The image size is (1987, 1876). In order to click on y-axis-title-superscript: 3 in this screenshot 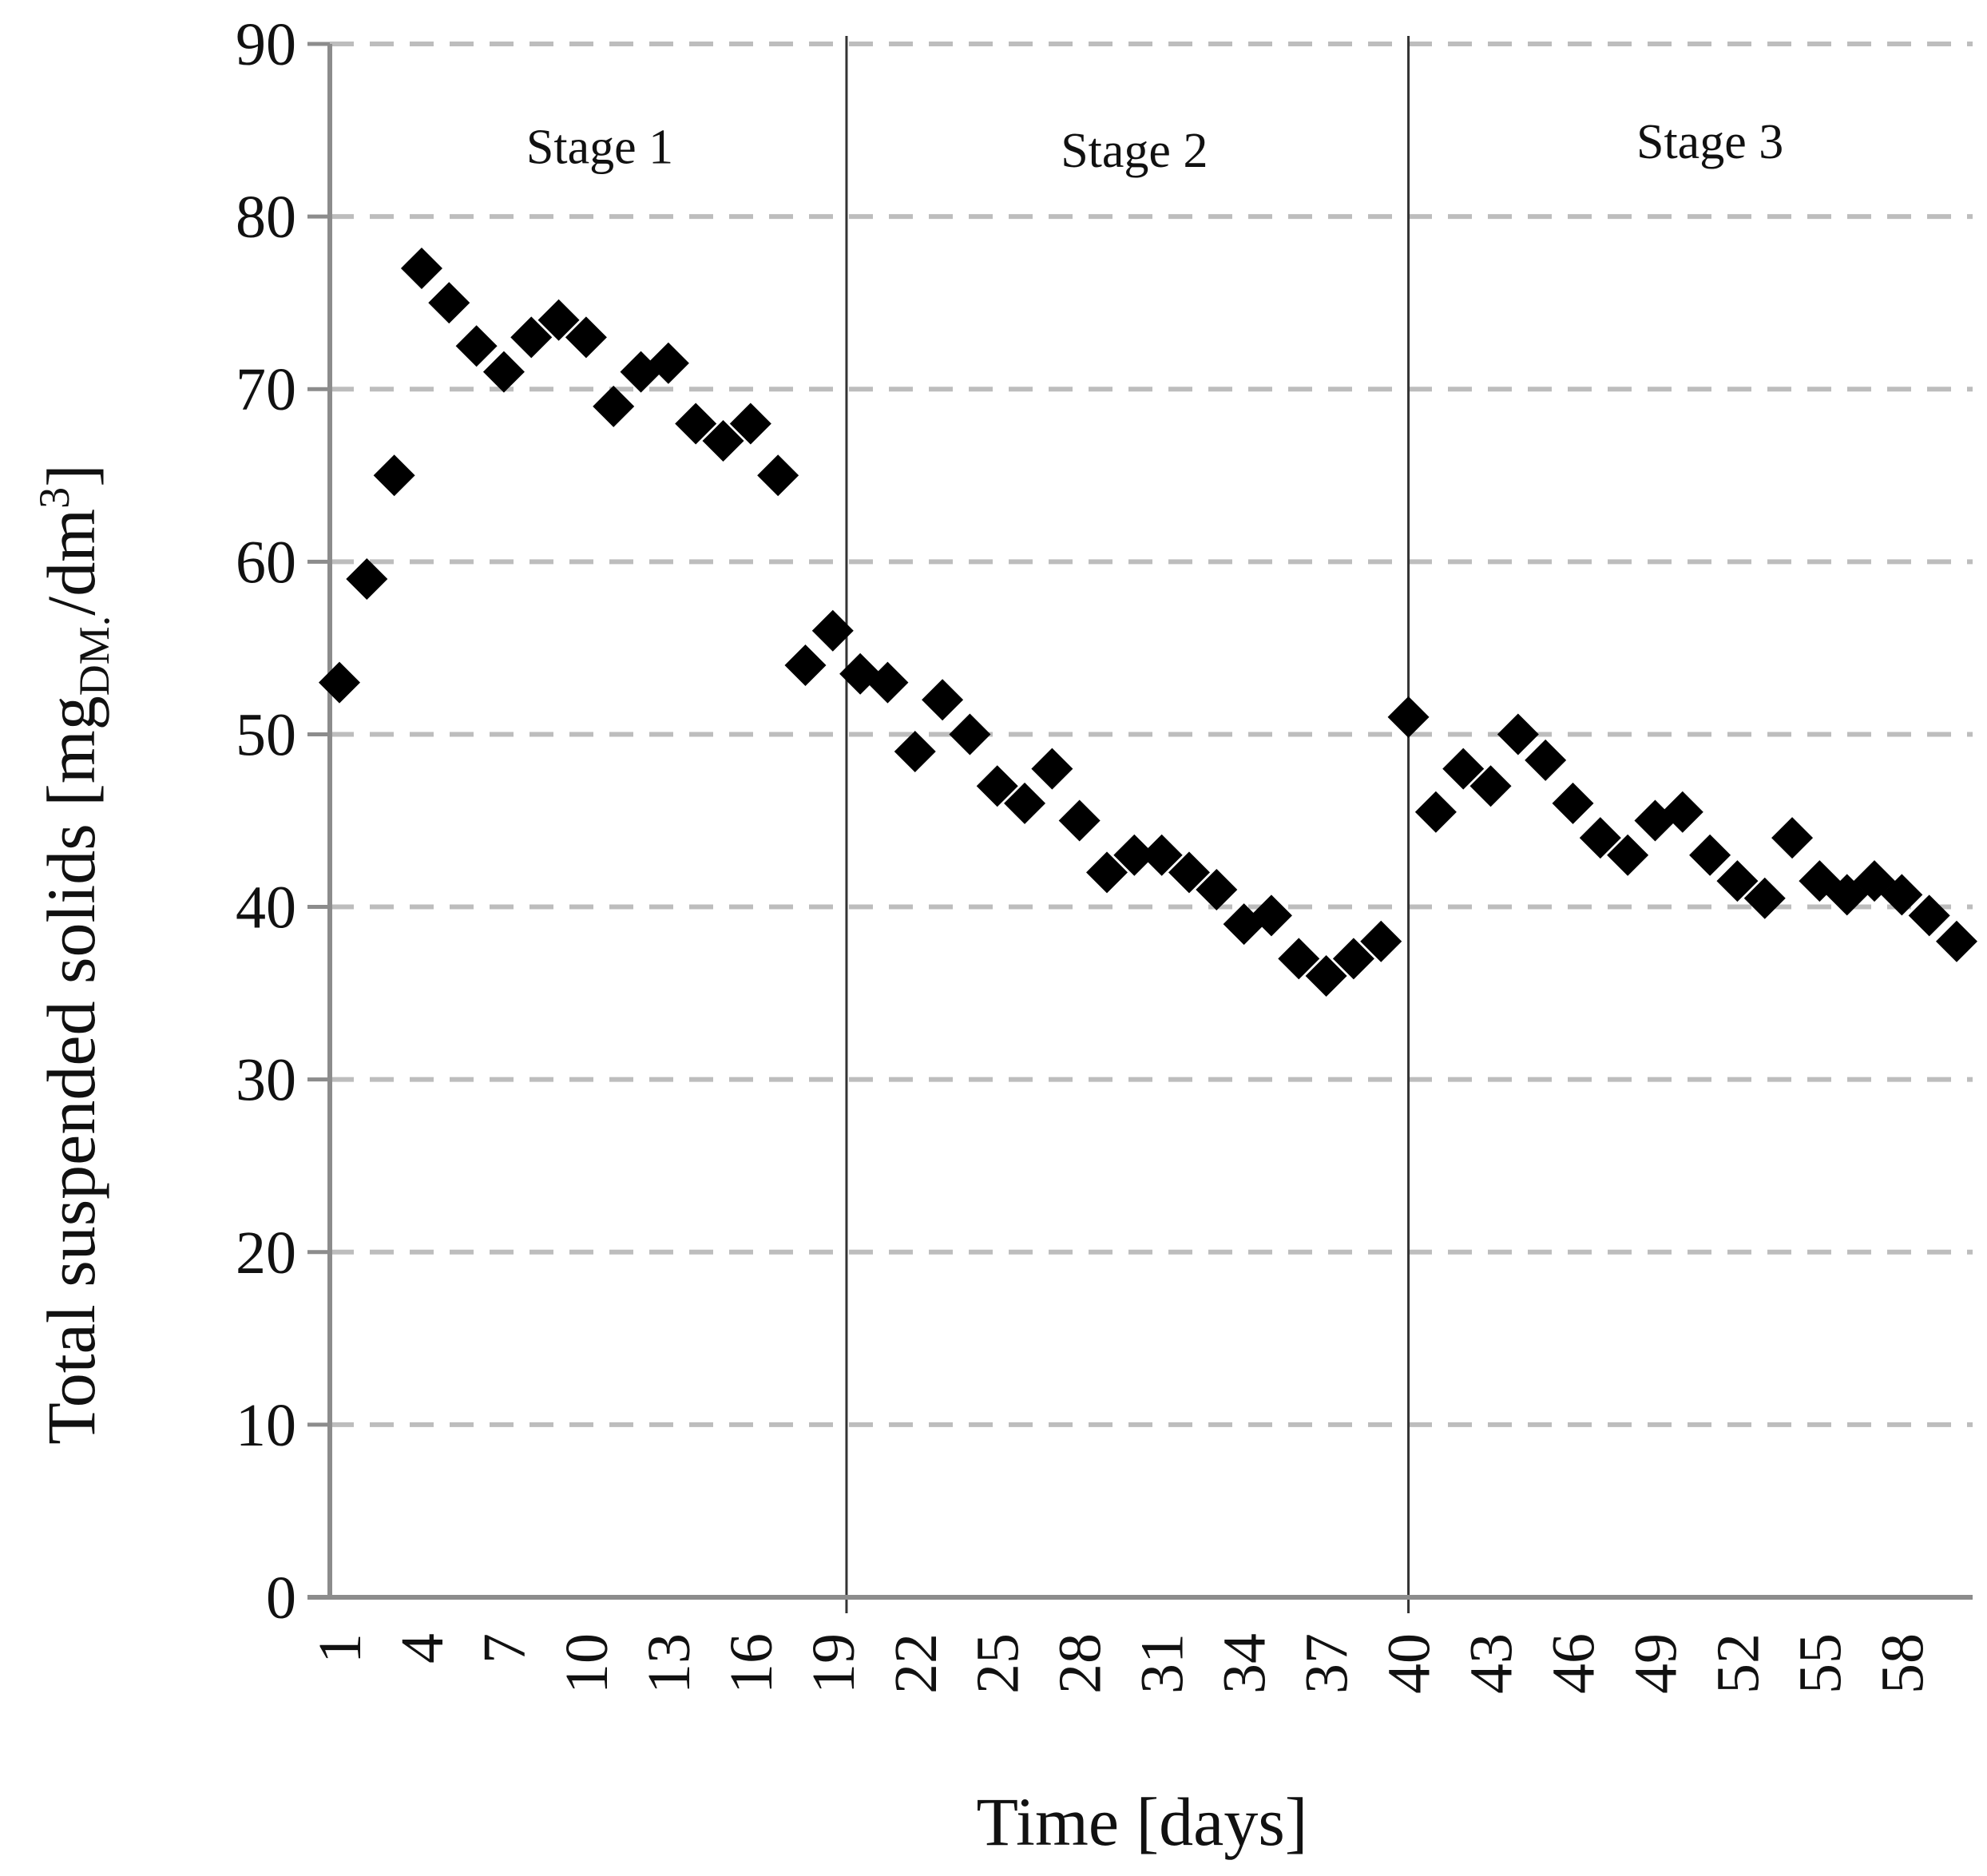, I will do `click(54, 498)`.